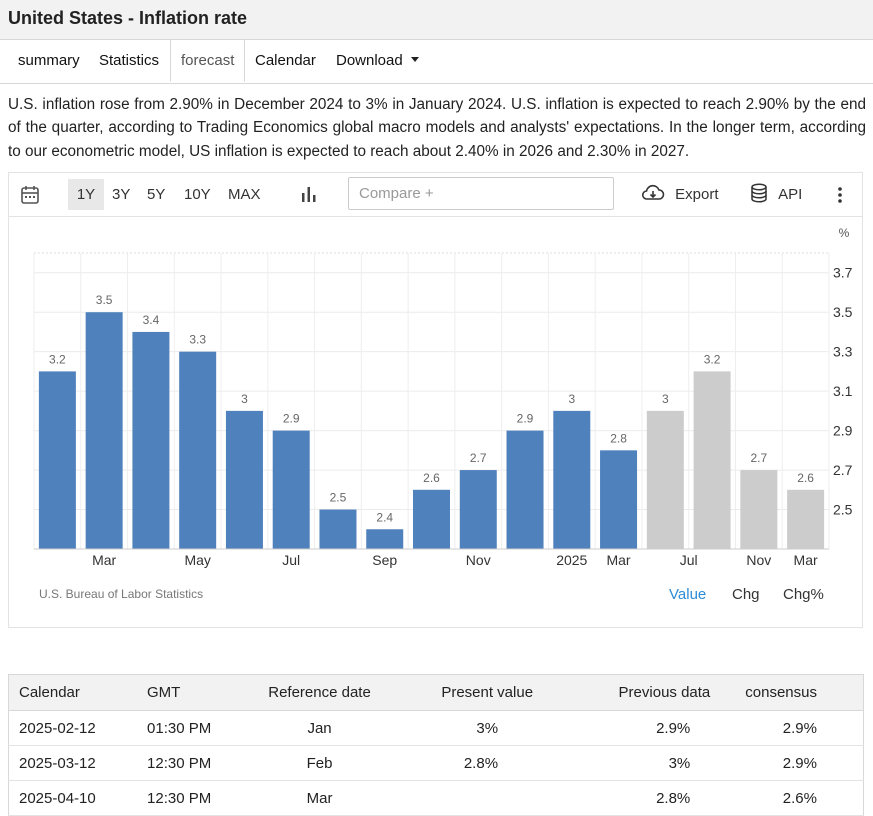 This screenshot has width=873, height=816. I want to click on y-tick-label: 3.5, so click(843, 312).